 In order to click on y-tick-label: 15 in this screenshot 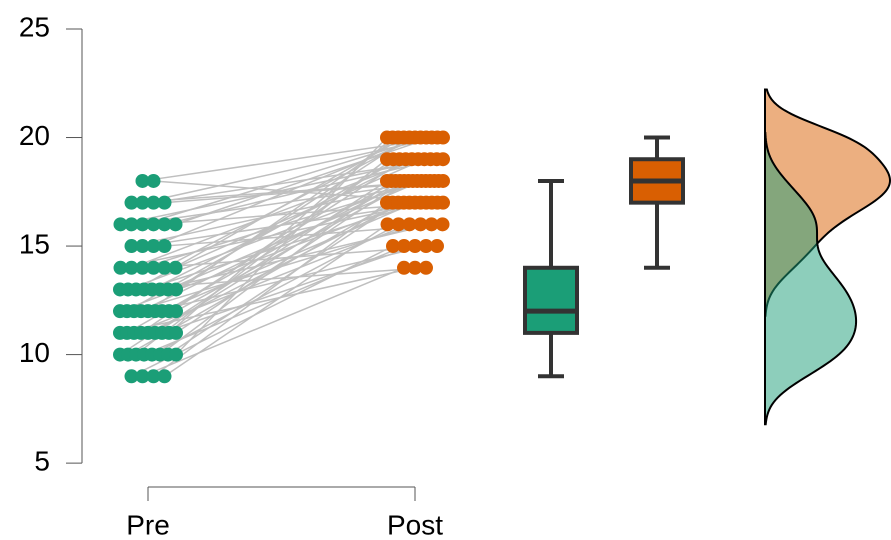, I will do `click(34, 243)`.